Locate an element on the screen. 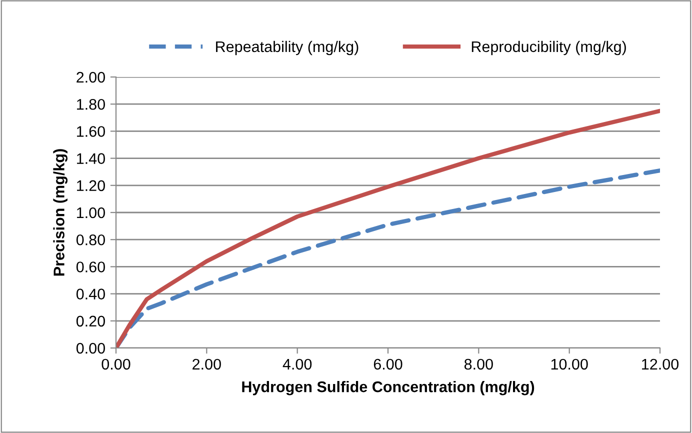 This screenshot has width=692, height=433. y-tick-label: 1.00 is located at coordinates (91, 212).